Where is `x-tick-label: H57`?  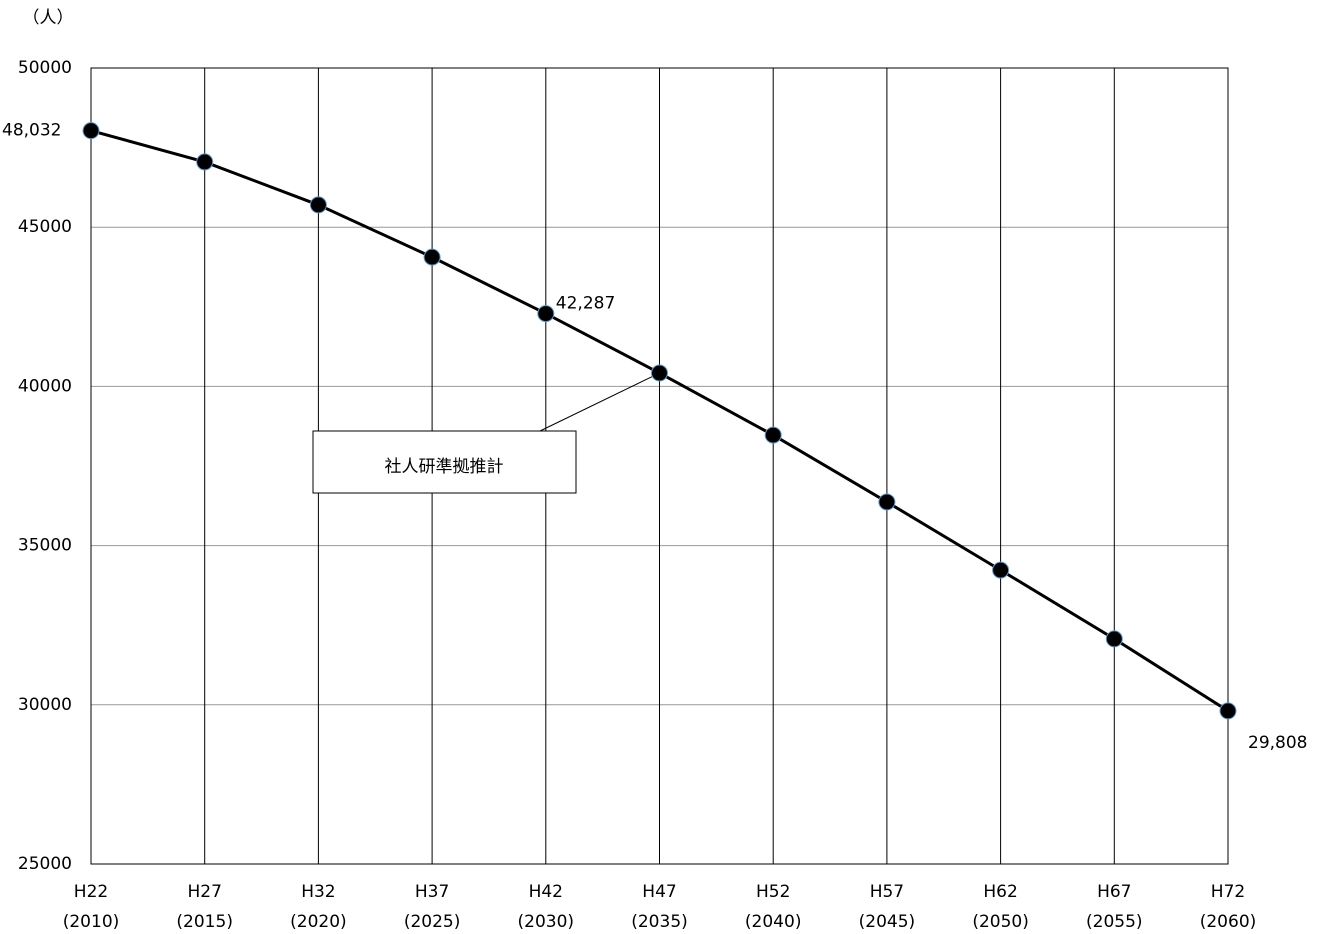
x-tick-label: H57 is located at coordinates (887, 892).